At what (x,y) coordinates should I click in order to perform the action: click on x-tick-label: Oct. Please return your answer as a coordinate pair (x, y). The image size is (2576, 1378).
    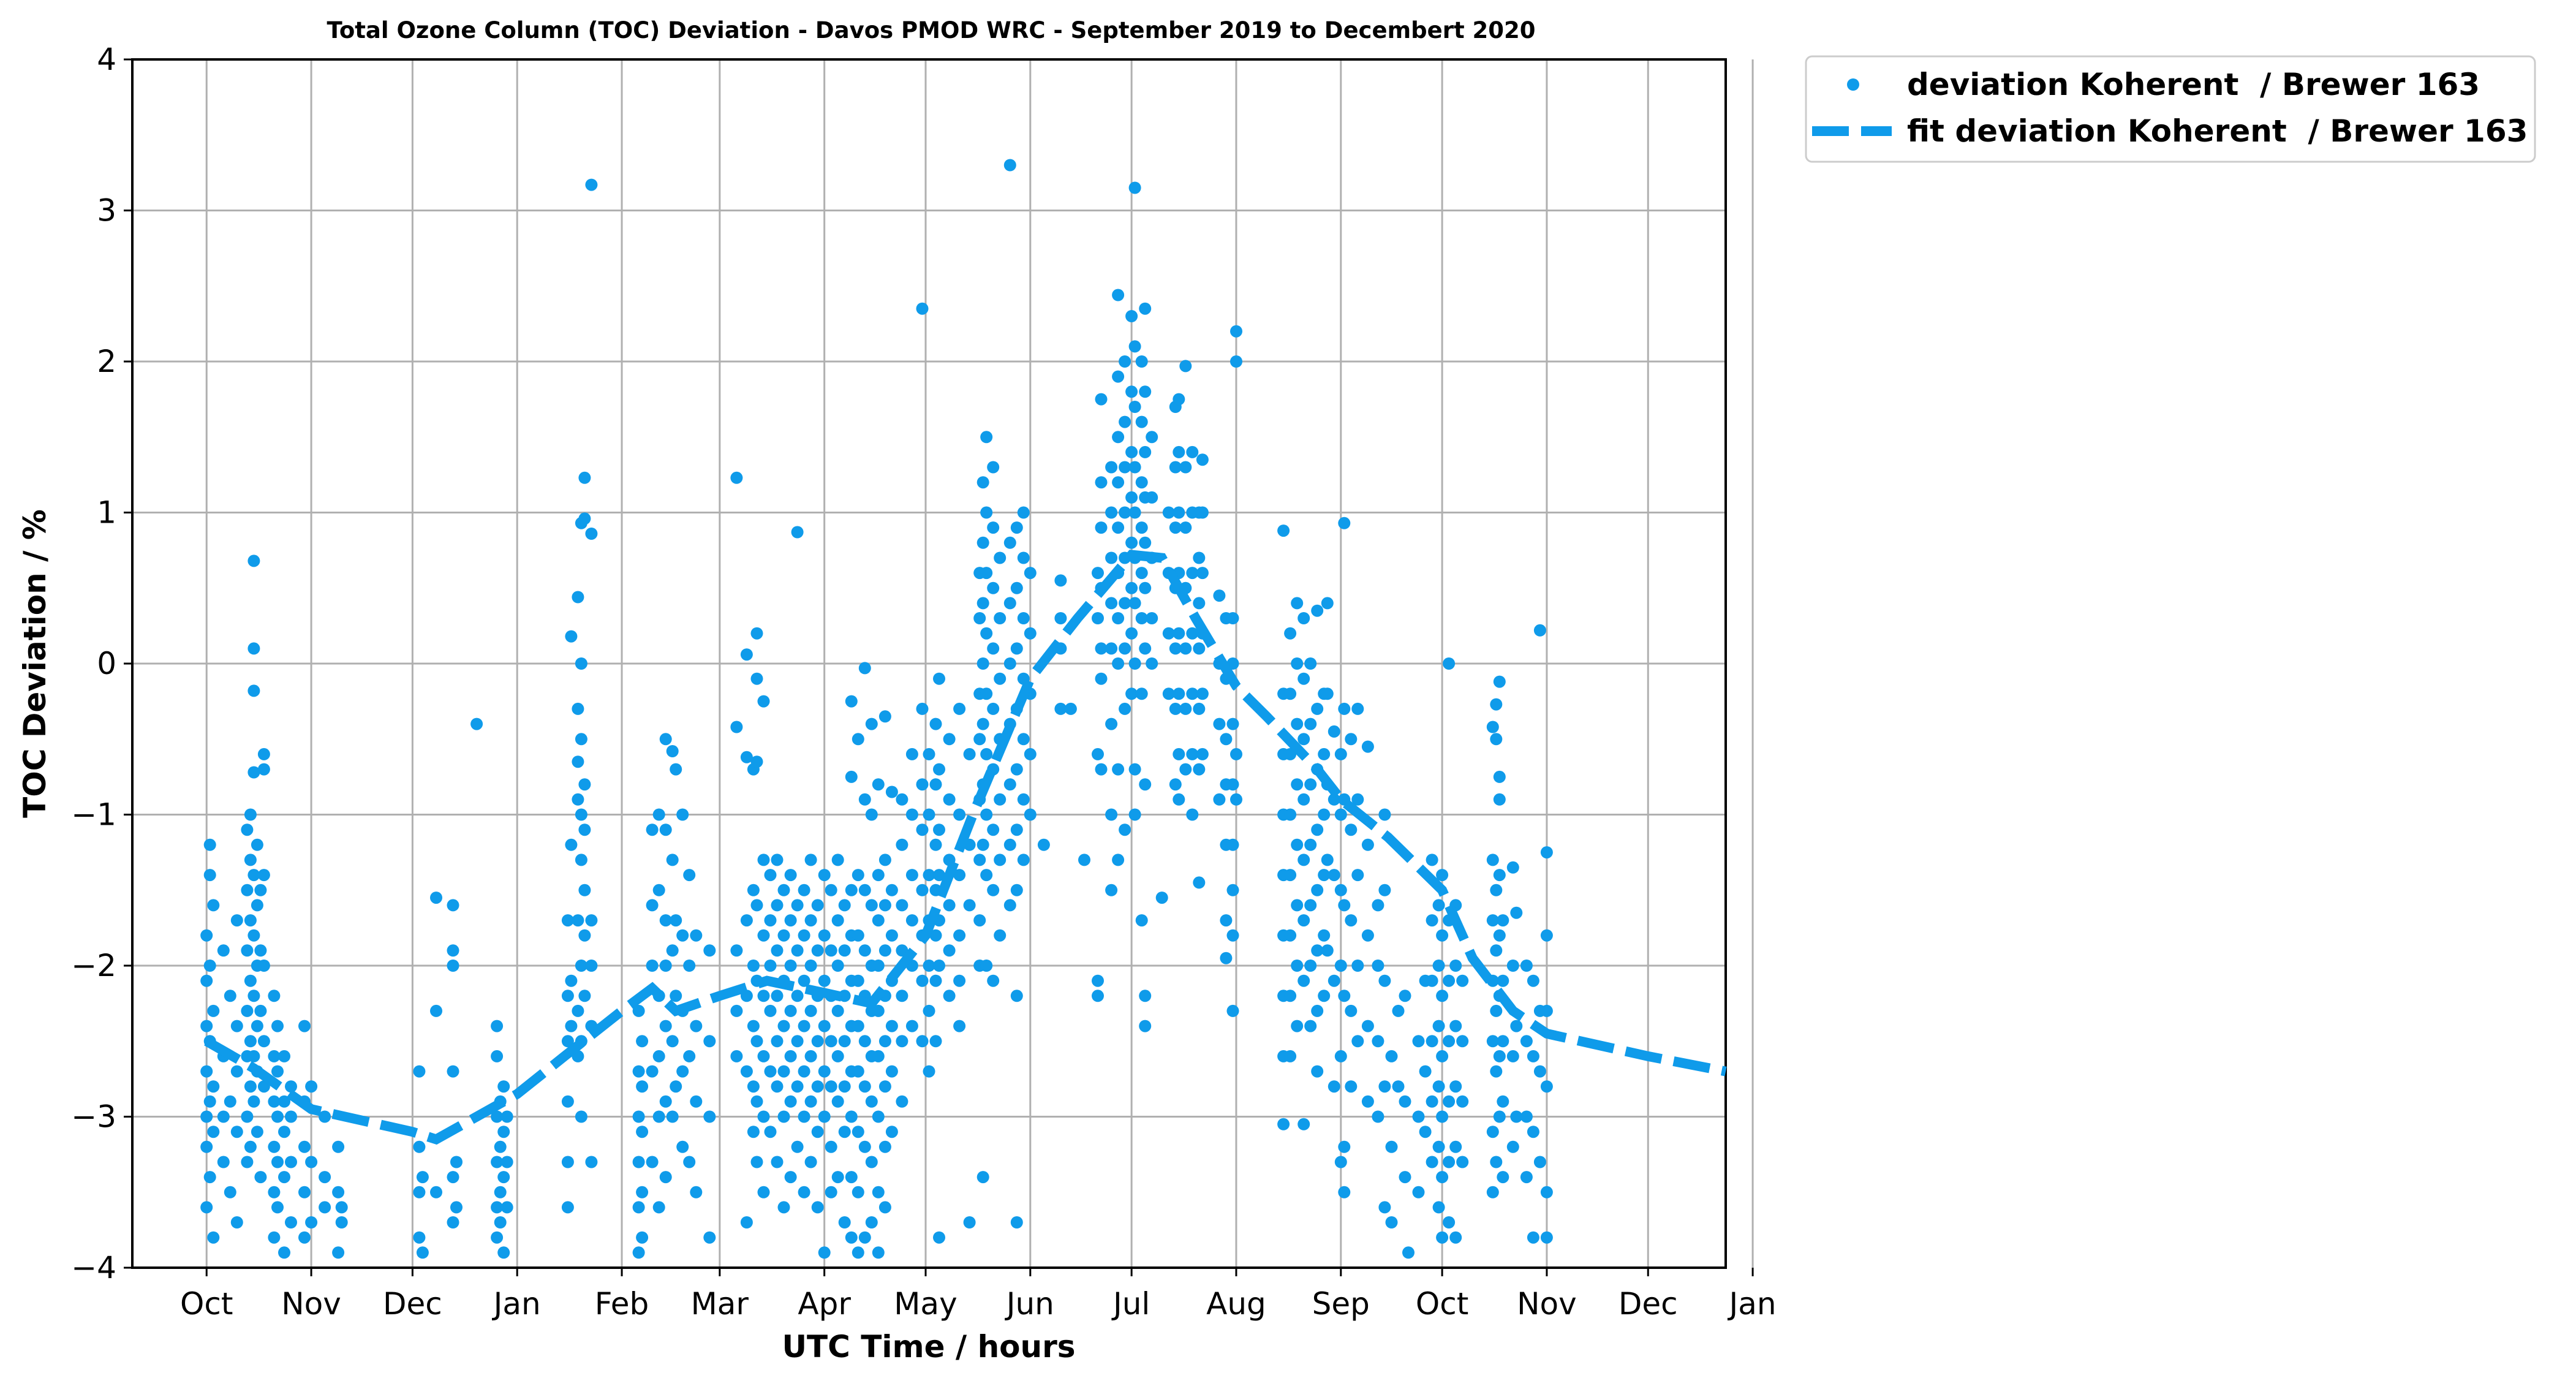
    Looking at the image, I should click on (1442, 1304).